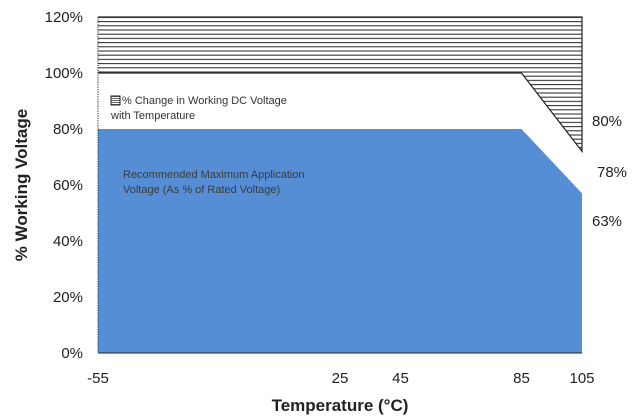  I want to click on side-label-80: 80%, so click(607, 121).